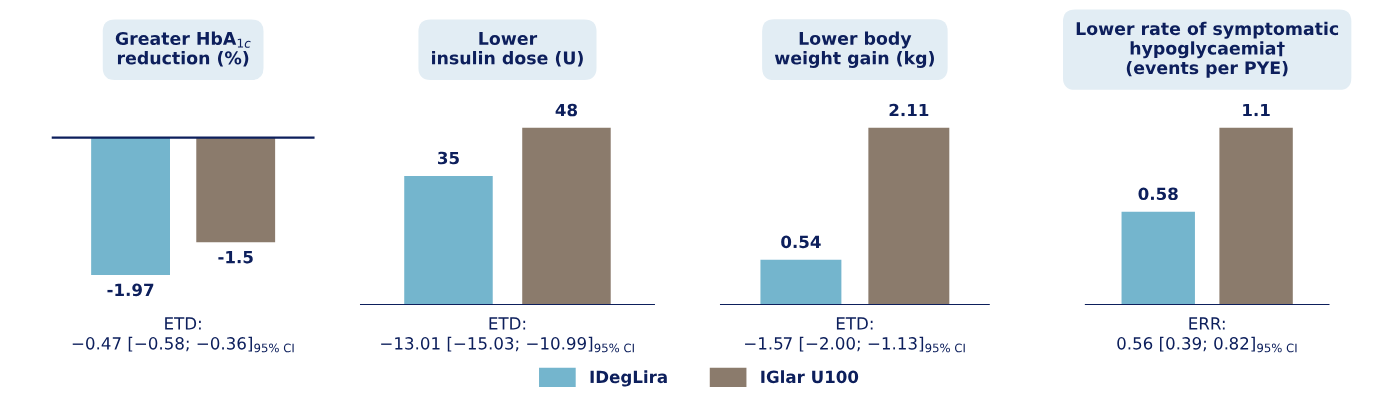 This screenshot has width=1398, height=402. What do you see at coordinates (628, 378) in the screenshot?
I see `legend-label: IDegLira` at bounding box center [628, 378].